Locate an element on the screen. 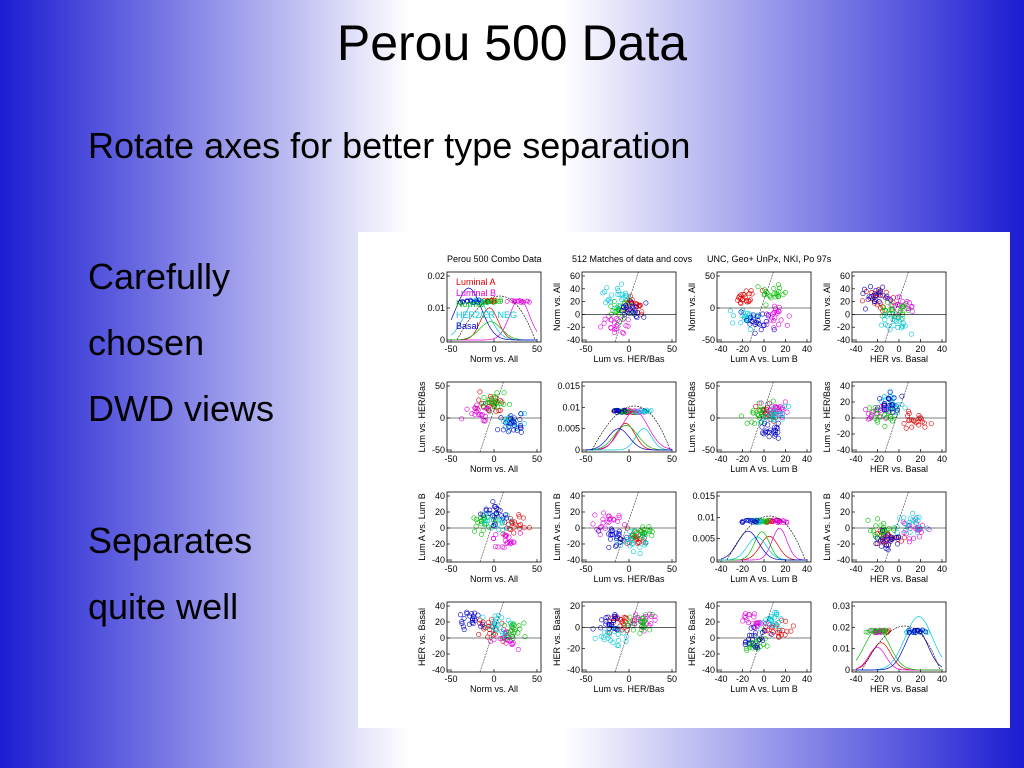 This screenshot has width=1024, height=768. y-axis-label: Norm vs. All is located at coordinates (557, 307).